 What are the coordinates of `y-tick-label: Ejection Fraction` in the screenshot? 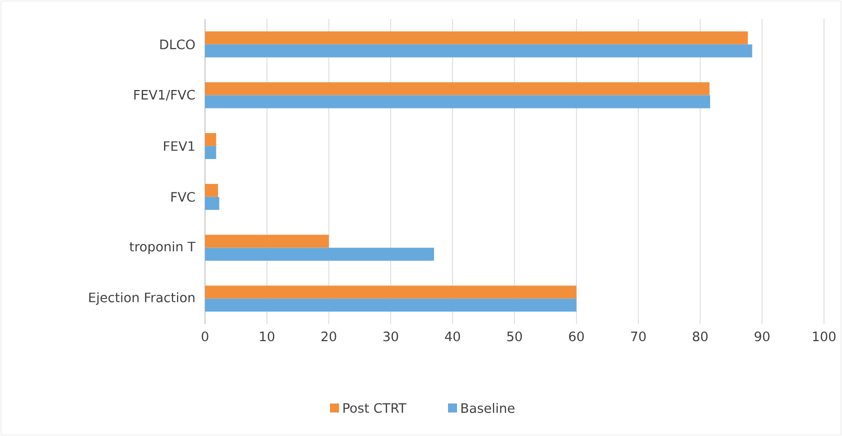 It's located at (141, 298).